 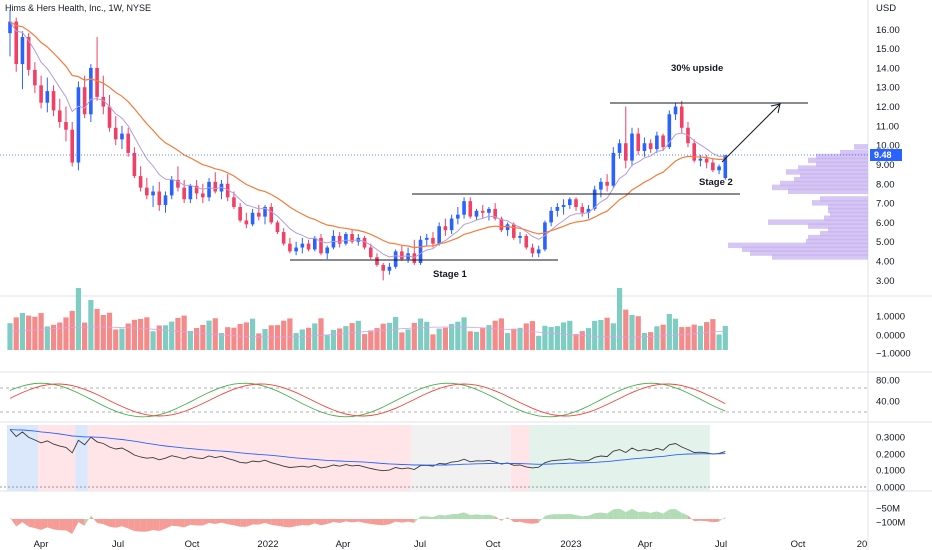 I want to click on currency-label: USD, so click(x=886, y=8).